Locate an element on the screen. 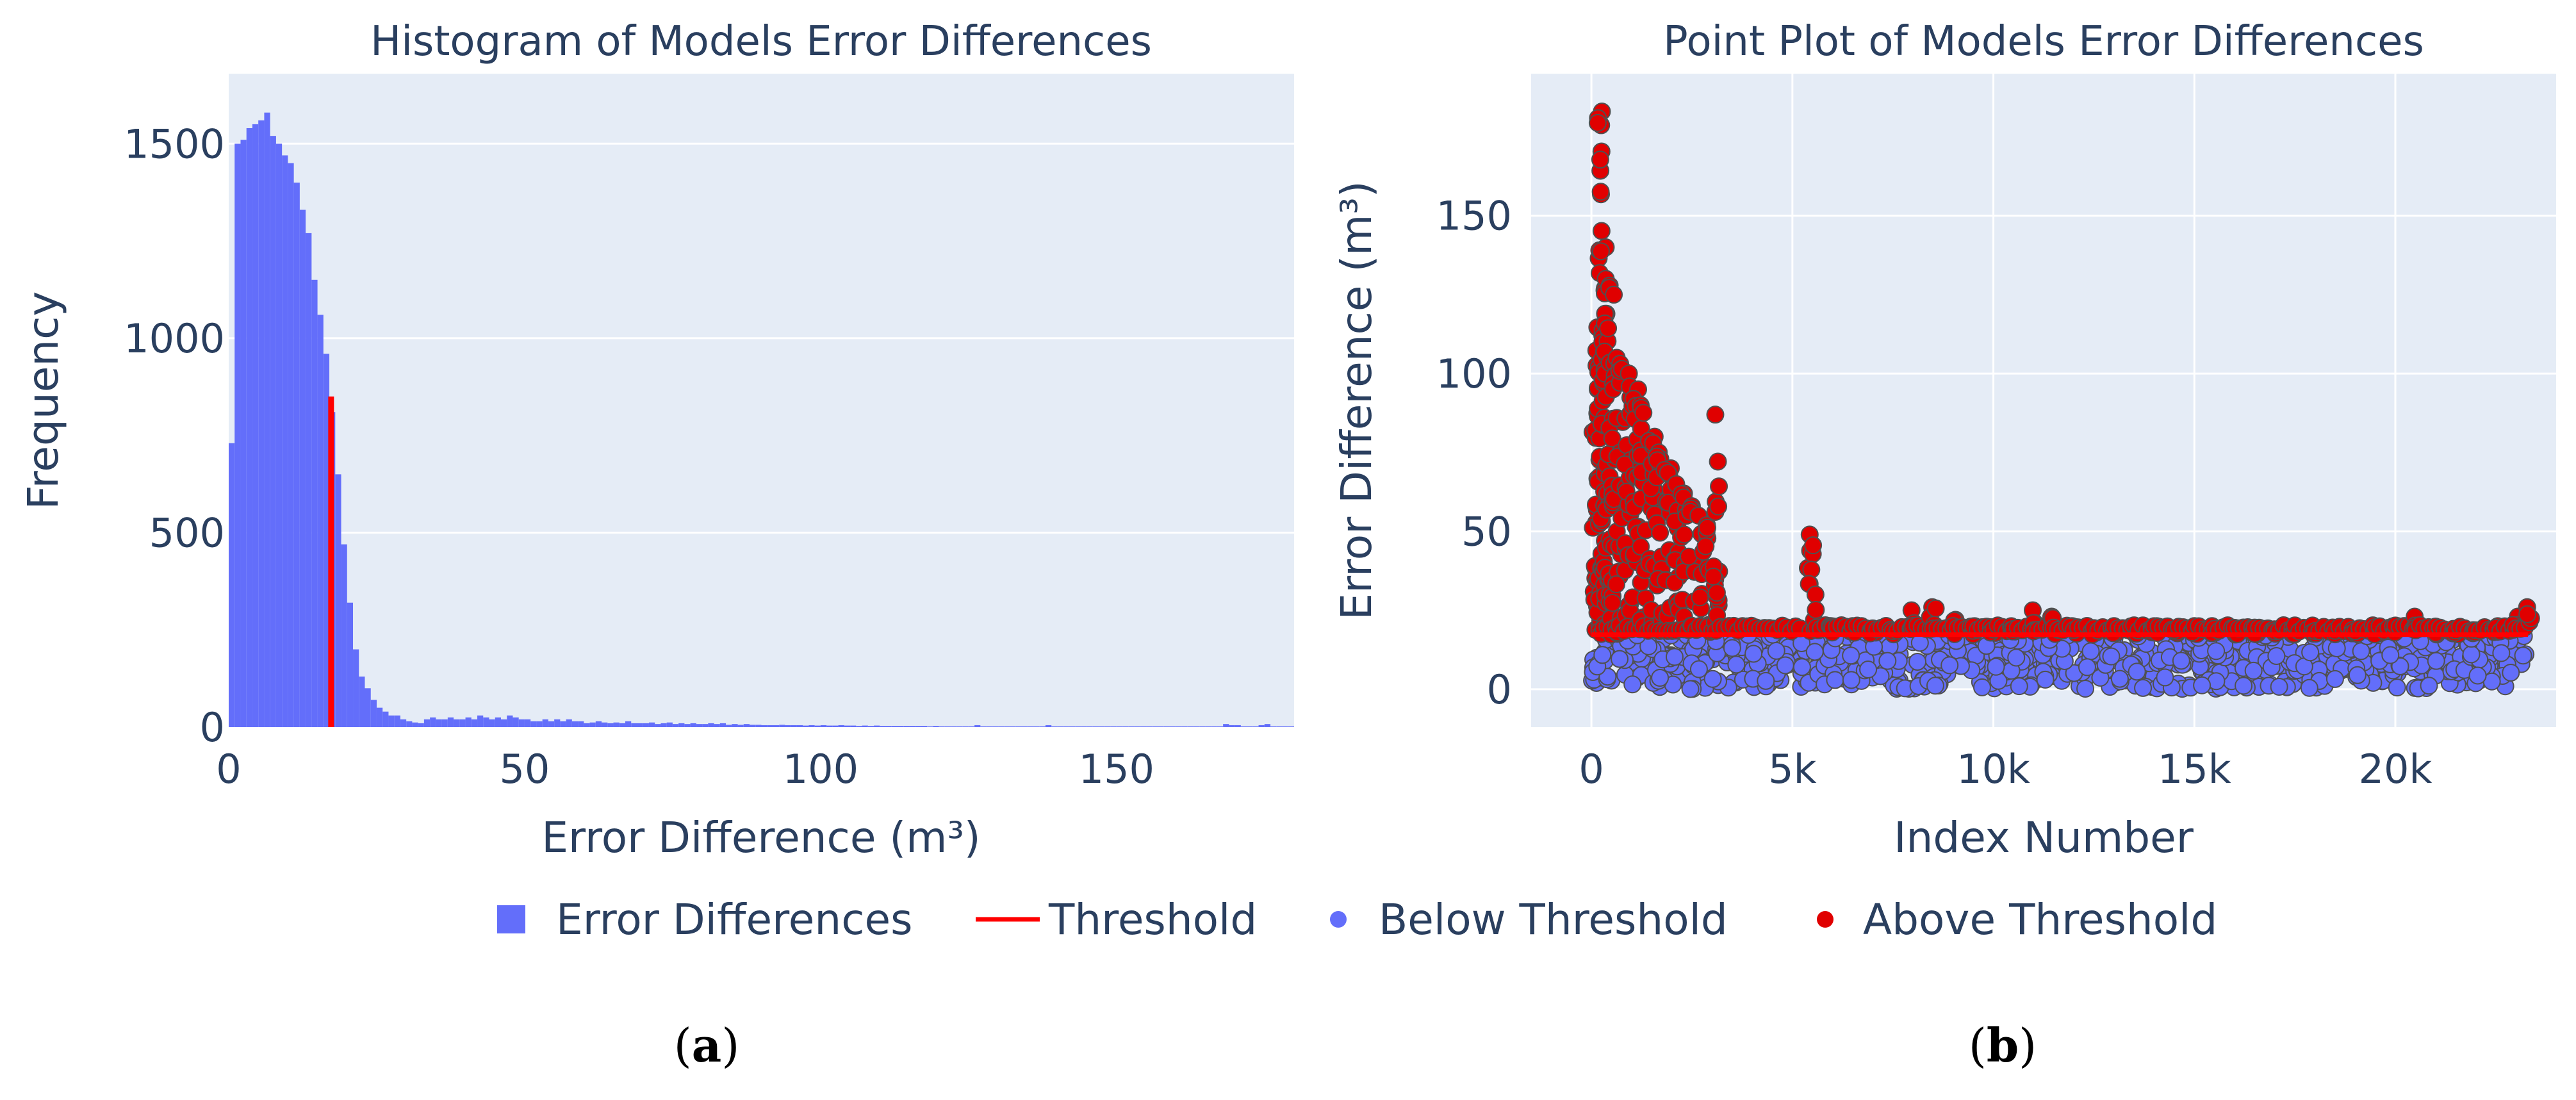  legend-item-threshold: Threshold is located at coordinates (1116, 919).